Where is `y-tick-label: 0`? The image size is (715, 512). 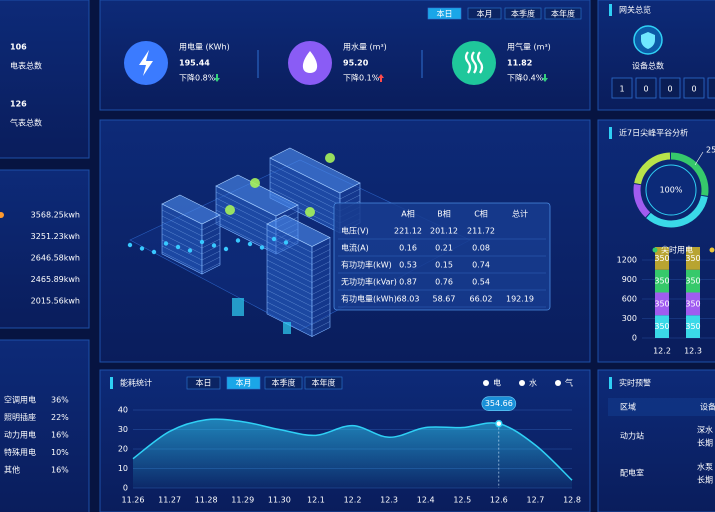 y-tick-label: 0 is located at coordinates (125, 488).